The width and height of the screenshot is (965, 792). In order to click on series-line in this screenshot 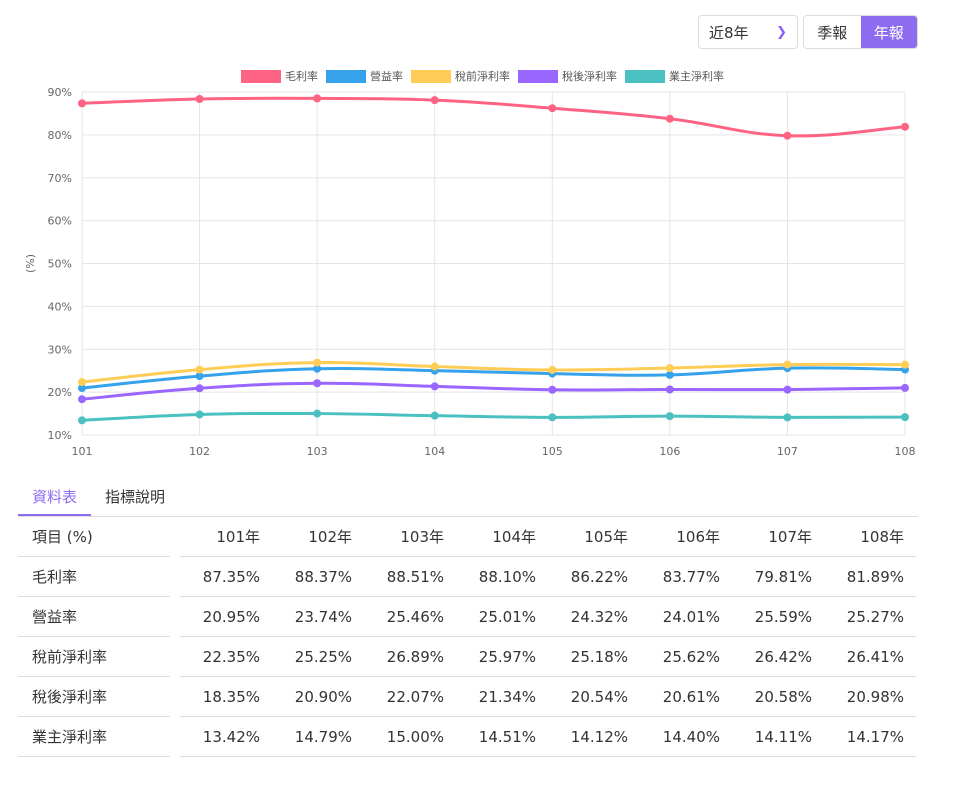, I will do `click(493, 416)`.